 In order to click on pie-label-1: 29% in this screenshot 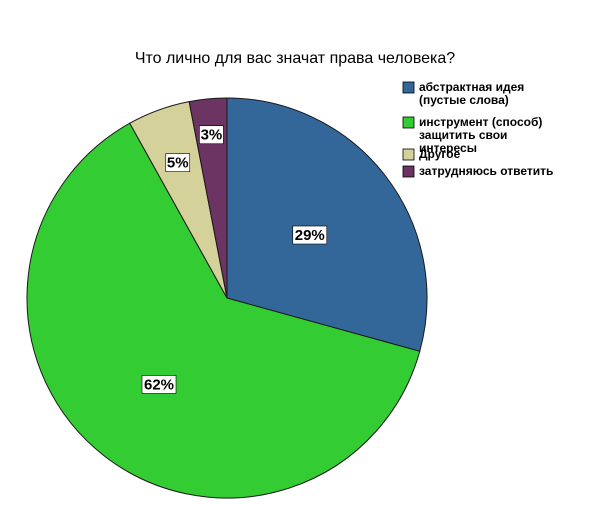, I will do `click(310, 235)`.